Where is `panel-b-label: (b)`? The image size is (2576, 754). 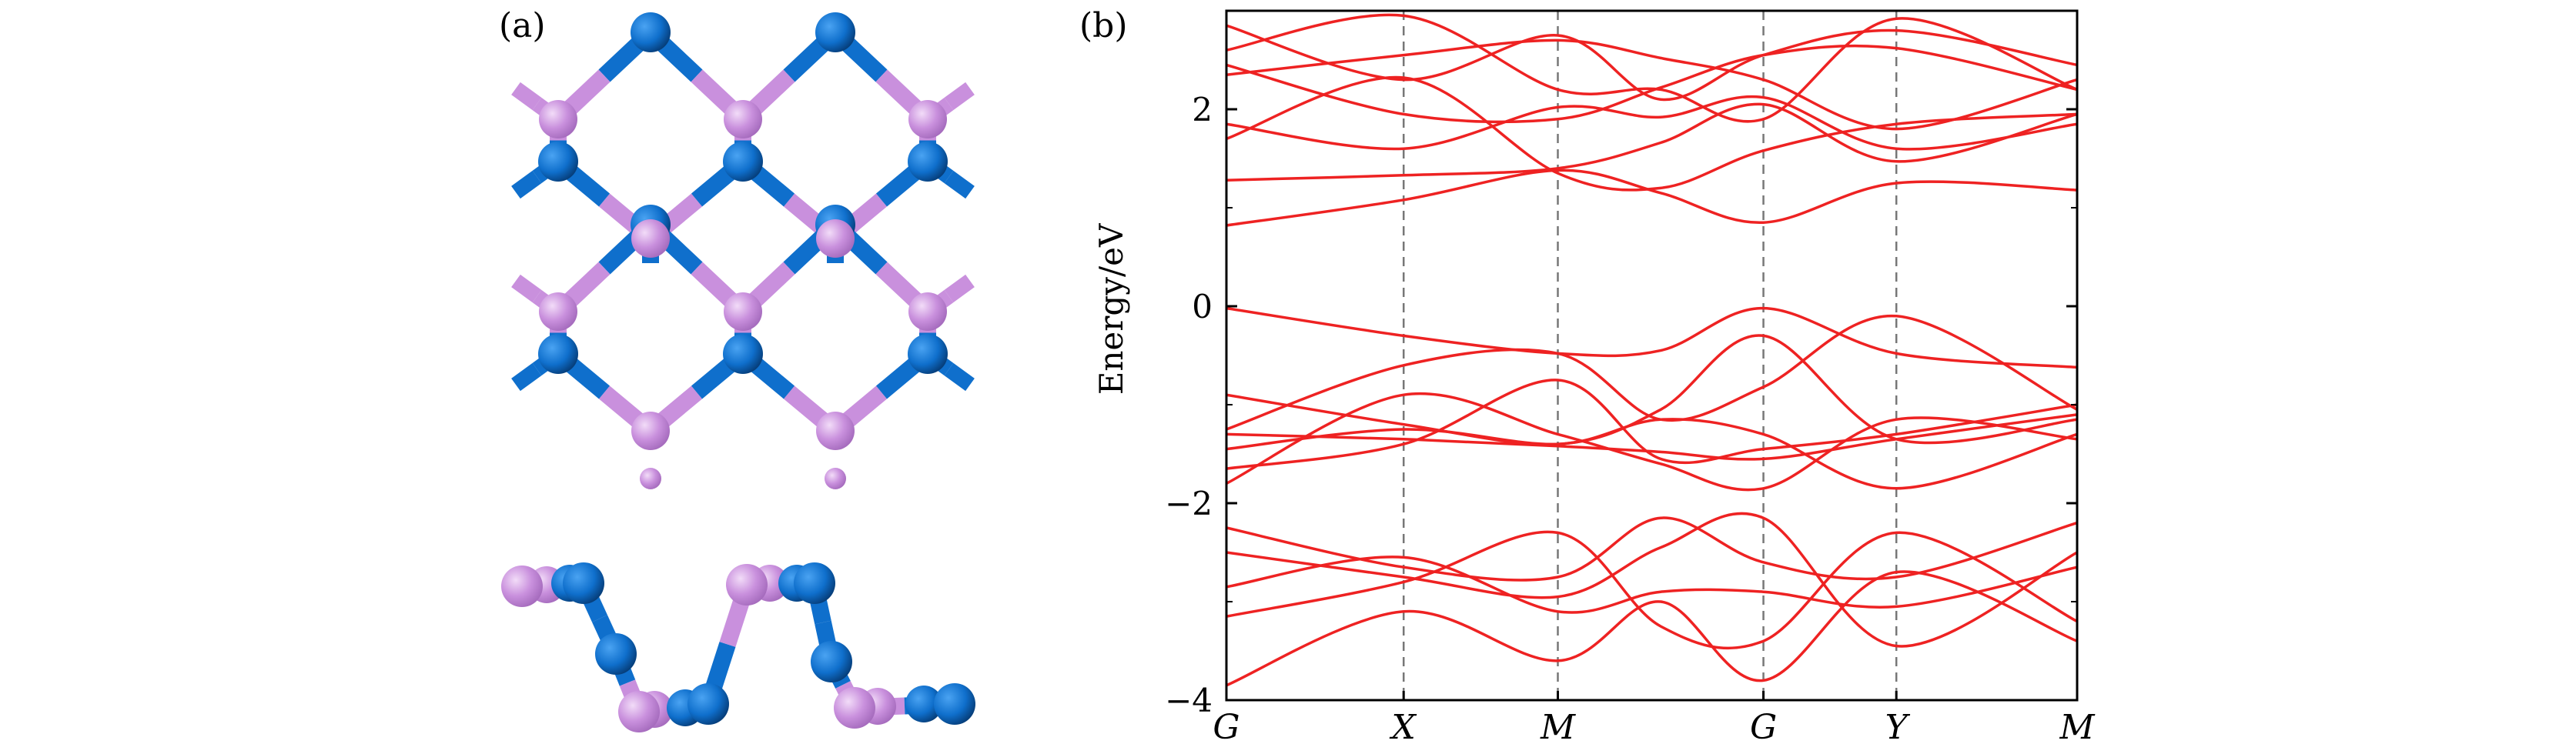 panel-b-label: (b) is located at coordinates (1103, 25).